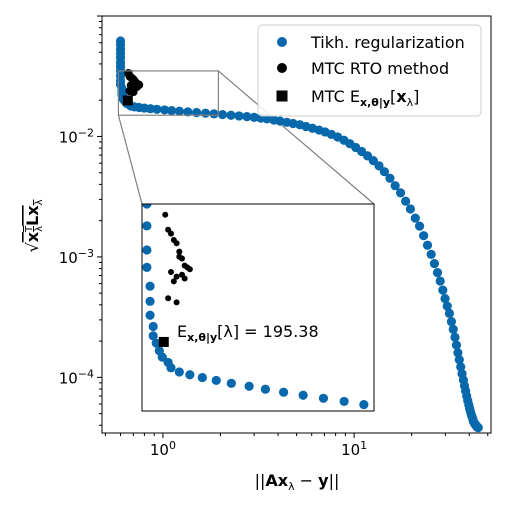 The height and width of the screenshot is (513, 508). I want to click on legend-label-tikh: Tikh. regularization, so click(387, 42).